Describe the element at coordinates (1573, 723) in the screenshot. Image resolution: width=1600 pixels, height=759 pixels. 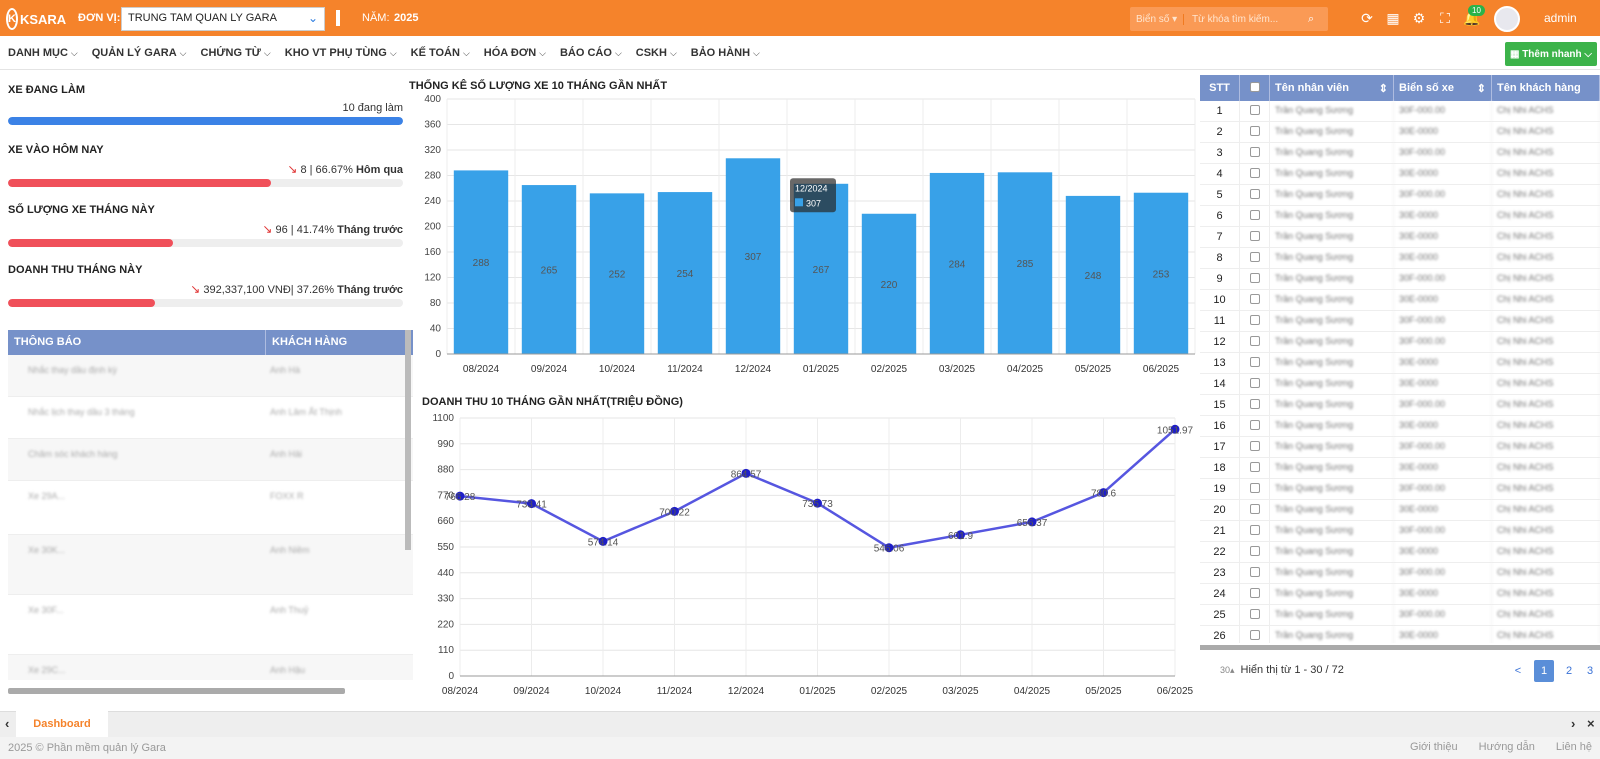
I see `tab-next-icon: ›` at that location.